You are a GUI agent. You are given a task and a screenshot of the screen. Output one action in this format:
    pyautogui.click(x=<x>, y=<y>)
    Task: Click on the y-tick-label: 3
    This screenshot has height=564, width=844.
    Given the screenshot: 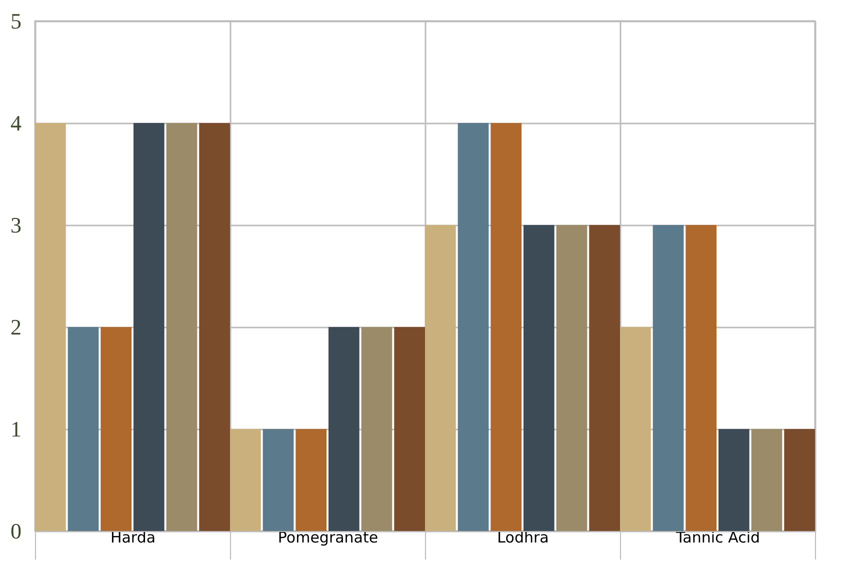 What is the action you would take?
    pyautogui.click(x=16, y=225)
    